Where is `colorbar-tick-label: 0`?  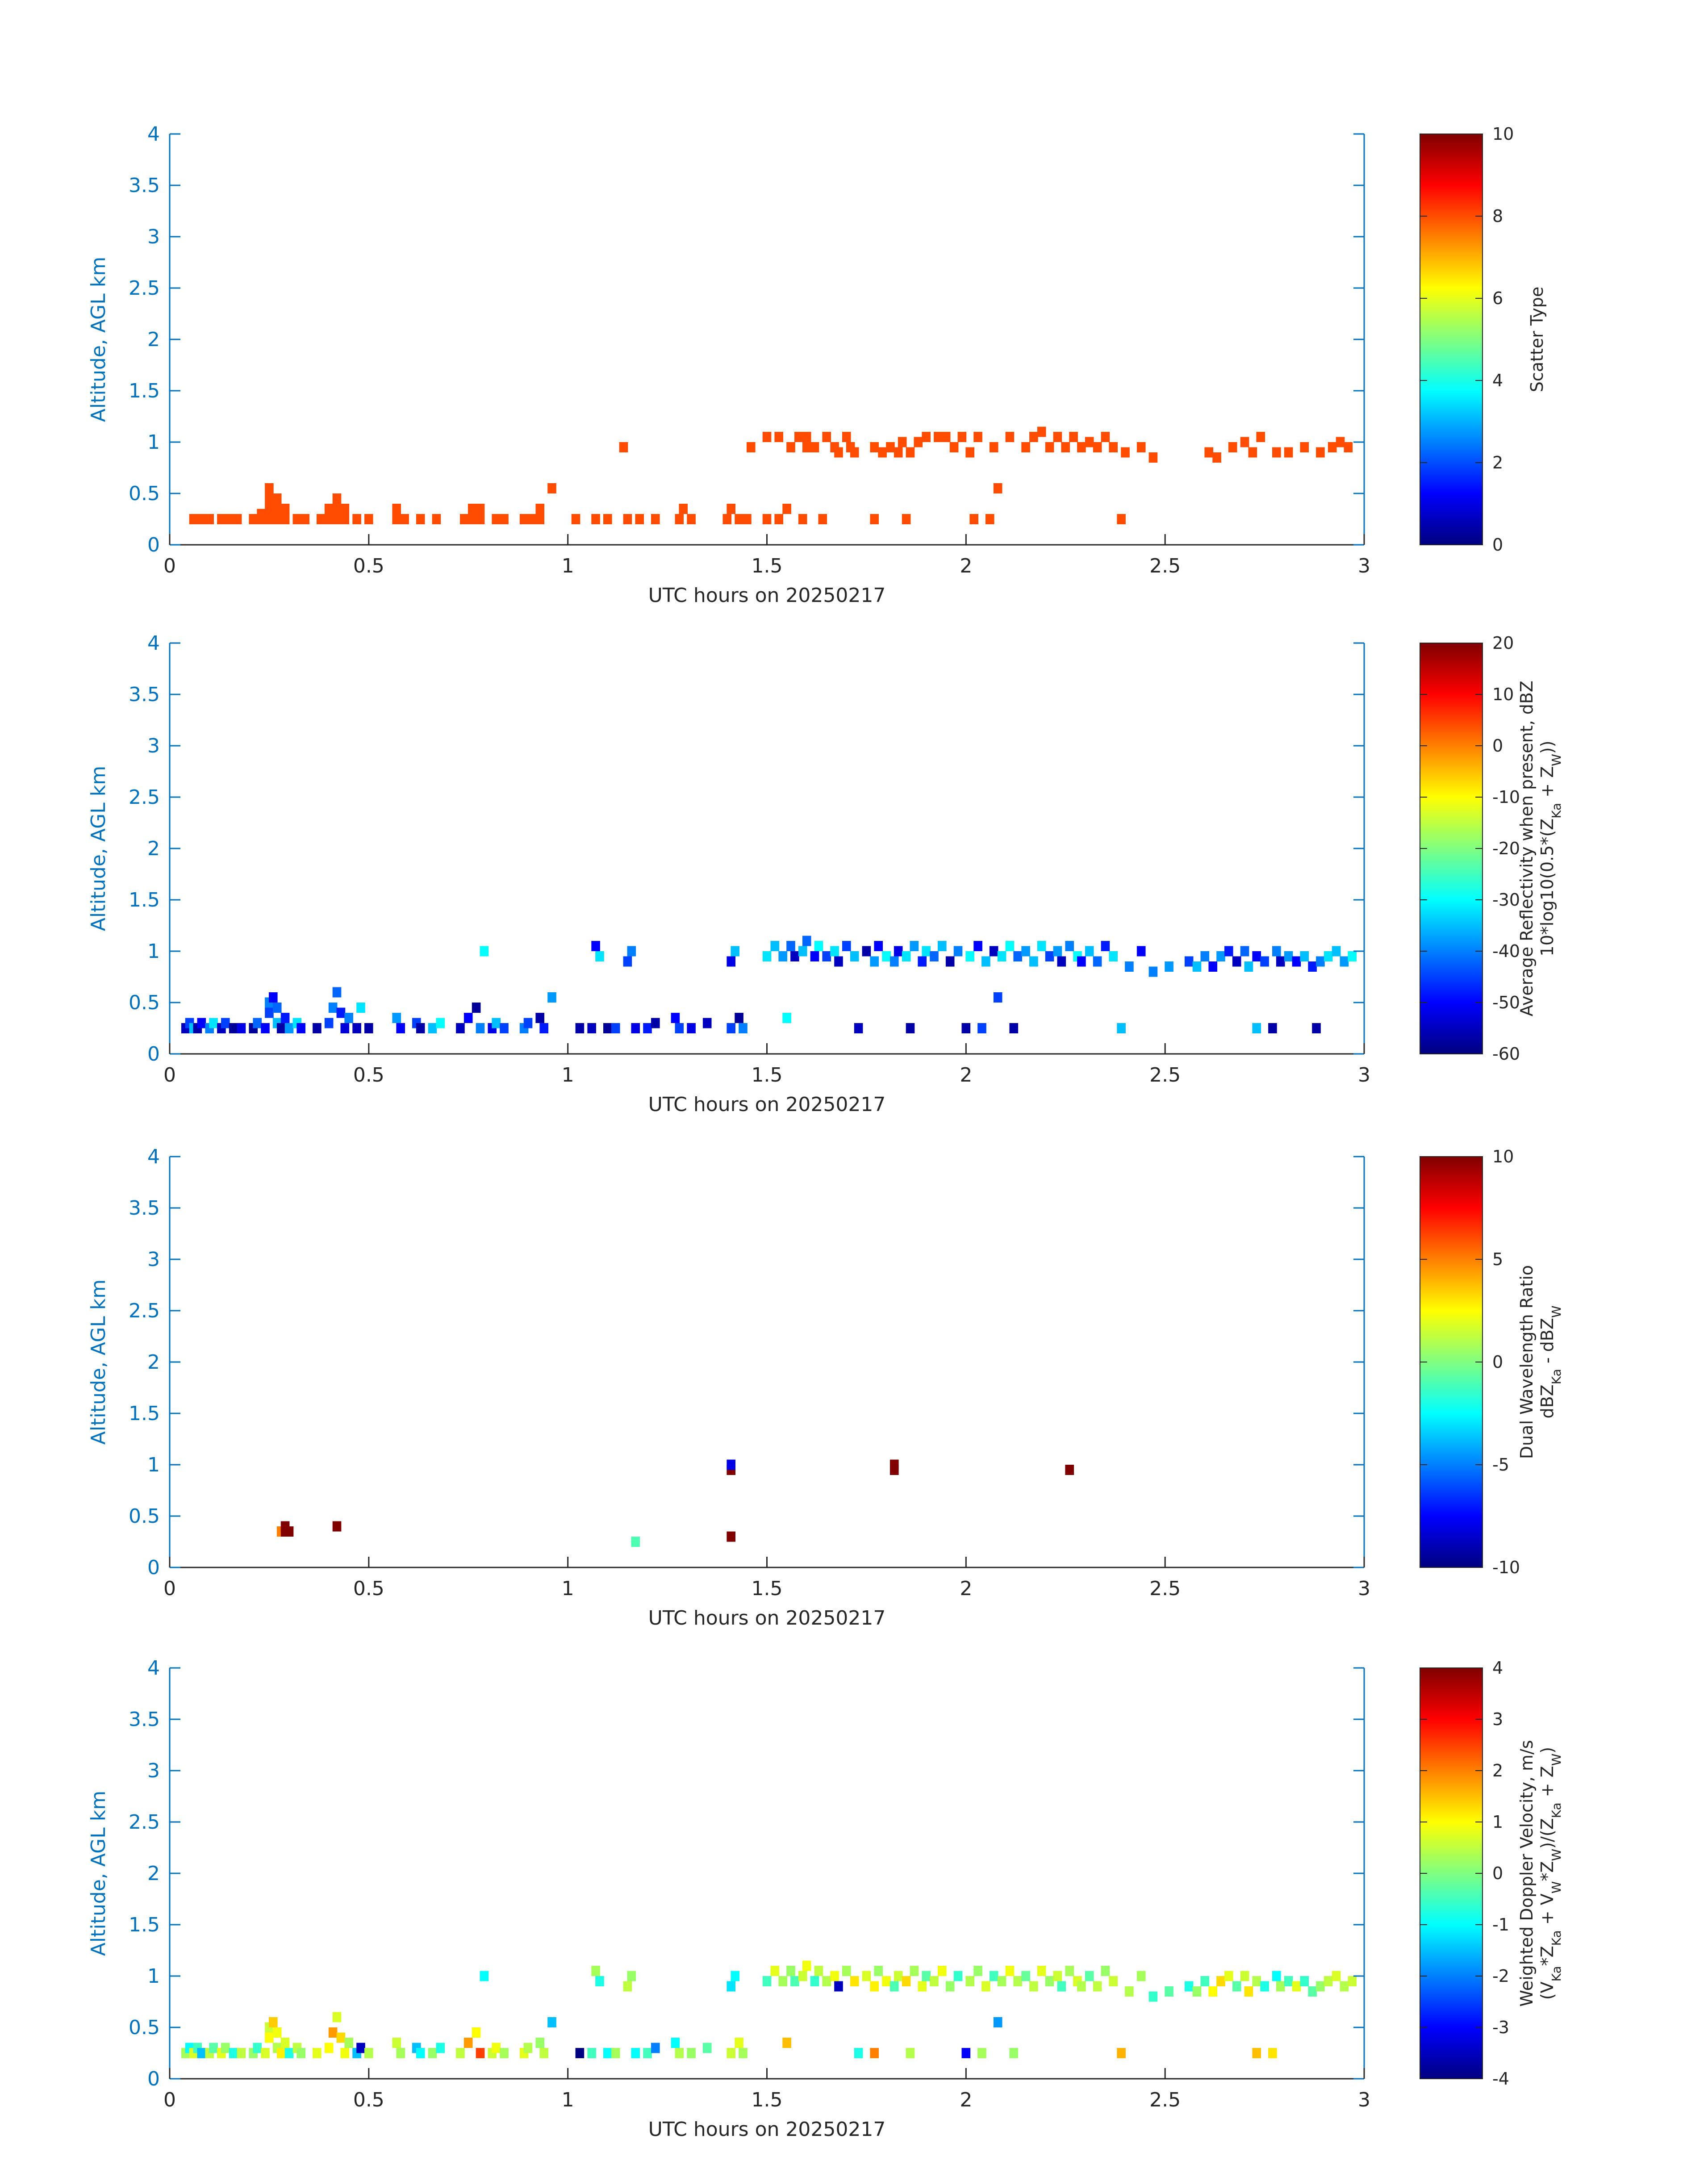 colorbar-tick-label: 0 is located at coordinates (1497, 746).